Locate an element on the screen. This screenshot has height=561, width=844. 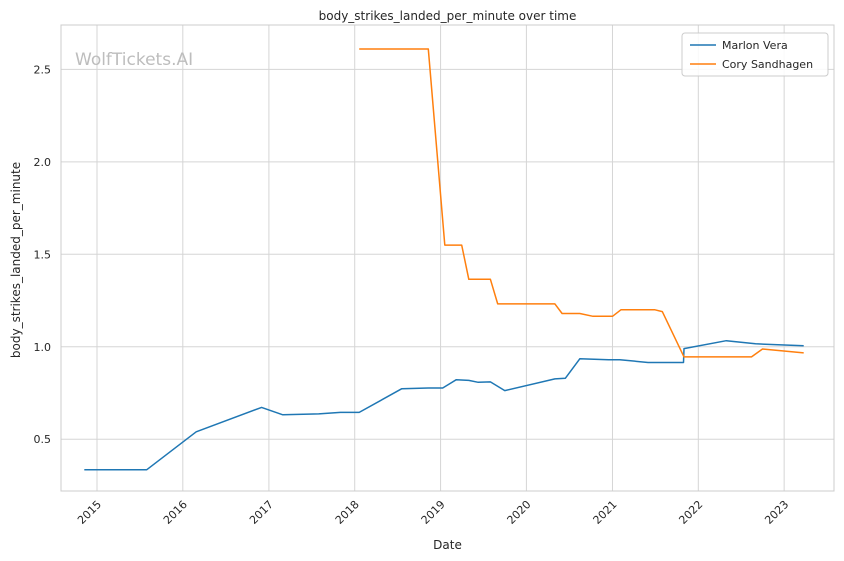
x-tick-label: 2023 is located at coordinates (776, 512).